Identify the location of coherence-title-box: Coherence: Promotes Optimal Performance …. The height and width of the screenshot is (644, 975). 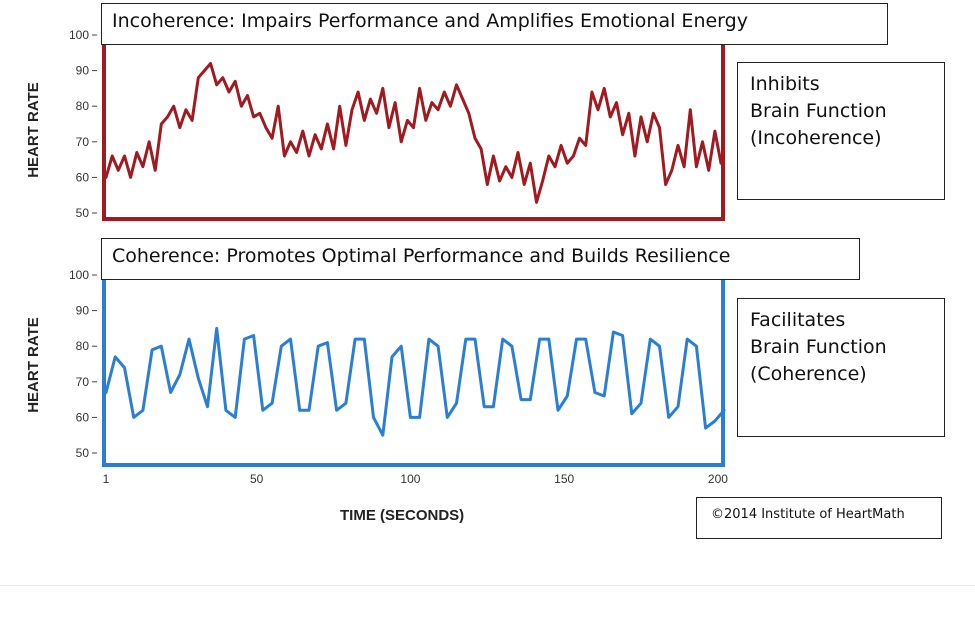
(480, 259).